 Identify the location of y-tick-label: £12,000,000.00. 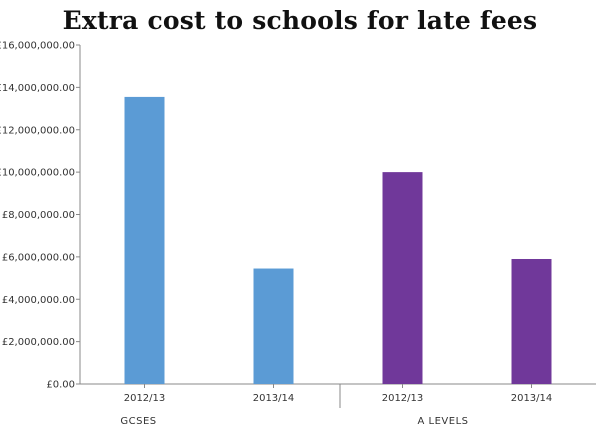
(37, 130).